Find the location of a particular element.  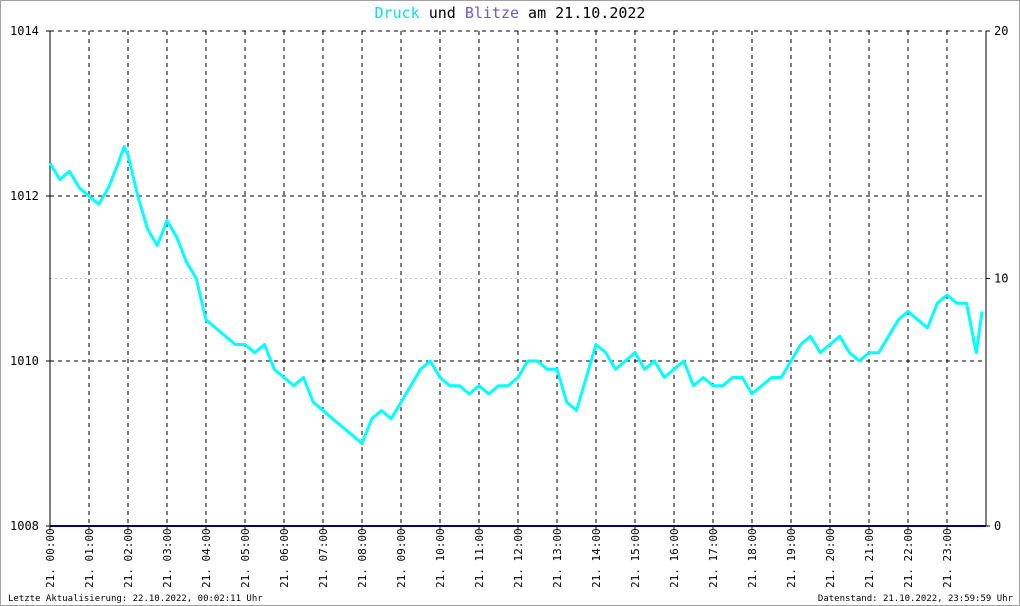

x-tick-label: 21. 03:00 is located at coordinates (167, 558).